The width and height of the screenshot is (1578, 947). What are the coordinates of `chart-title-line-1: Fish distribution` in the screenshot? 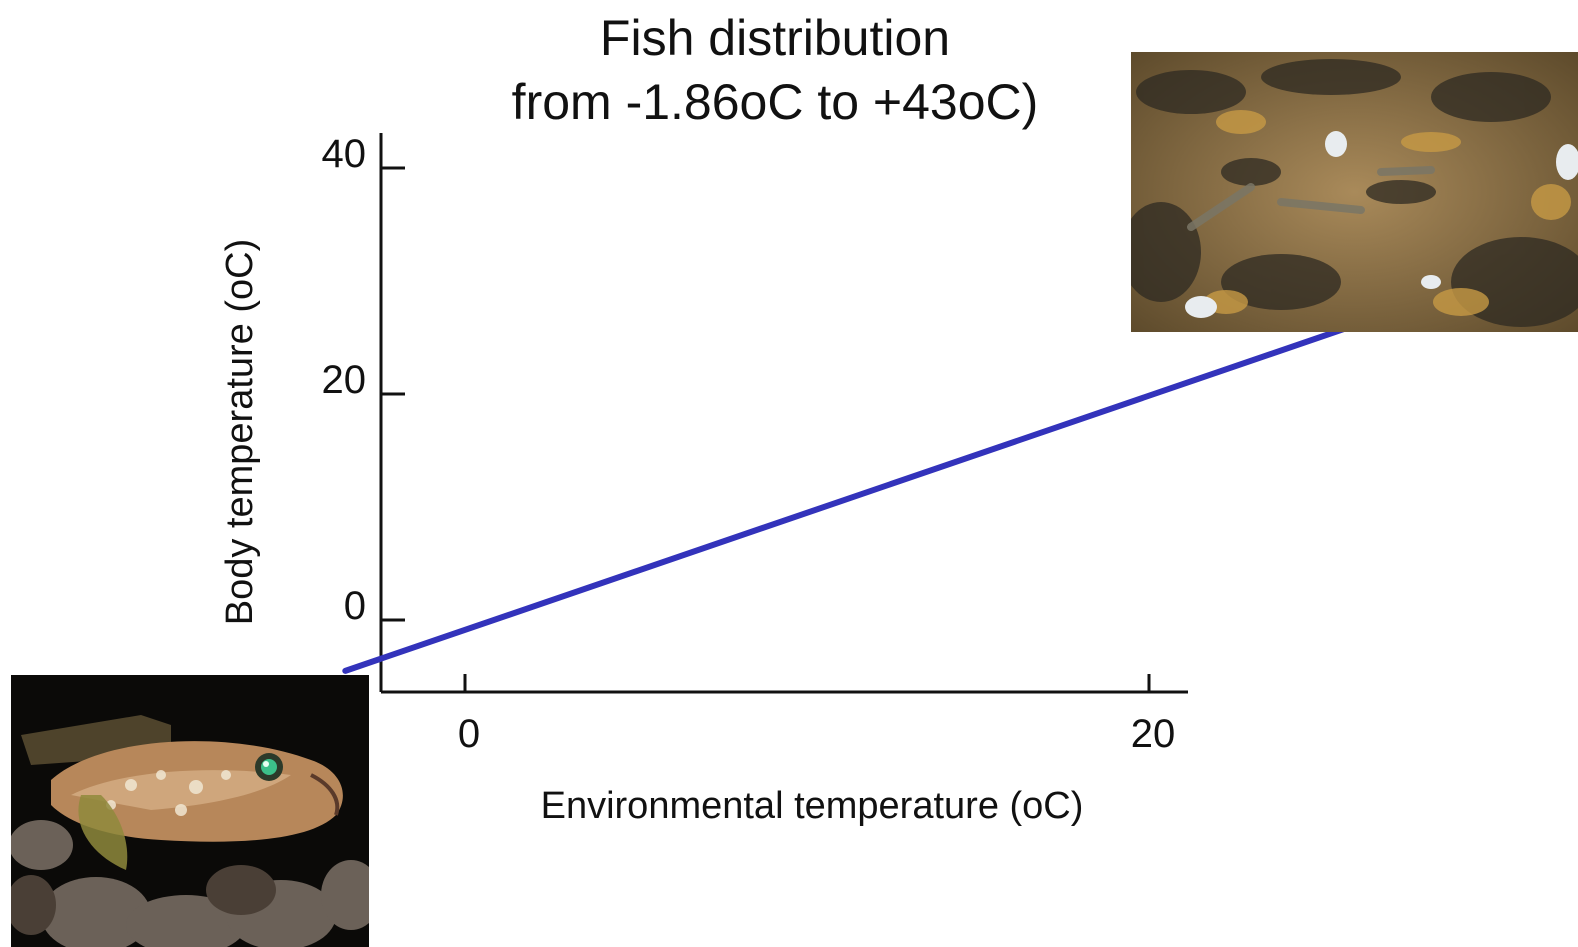 It's located at (775, 38).